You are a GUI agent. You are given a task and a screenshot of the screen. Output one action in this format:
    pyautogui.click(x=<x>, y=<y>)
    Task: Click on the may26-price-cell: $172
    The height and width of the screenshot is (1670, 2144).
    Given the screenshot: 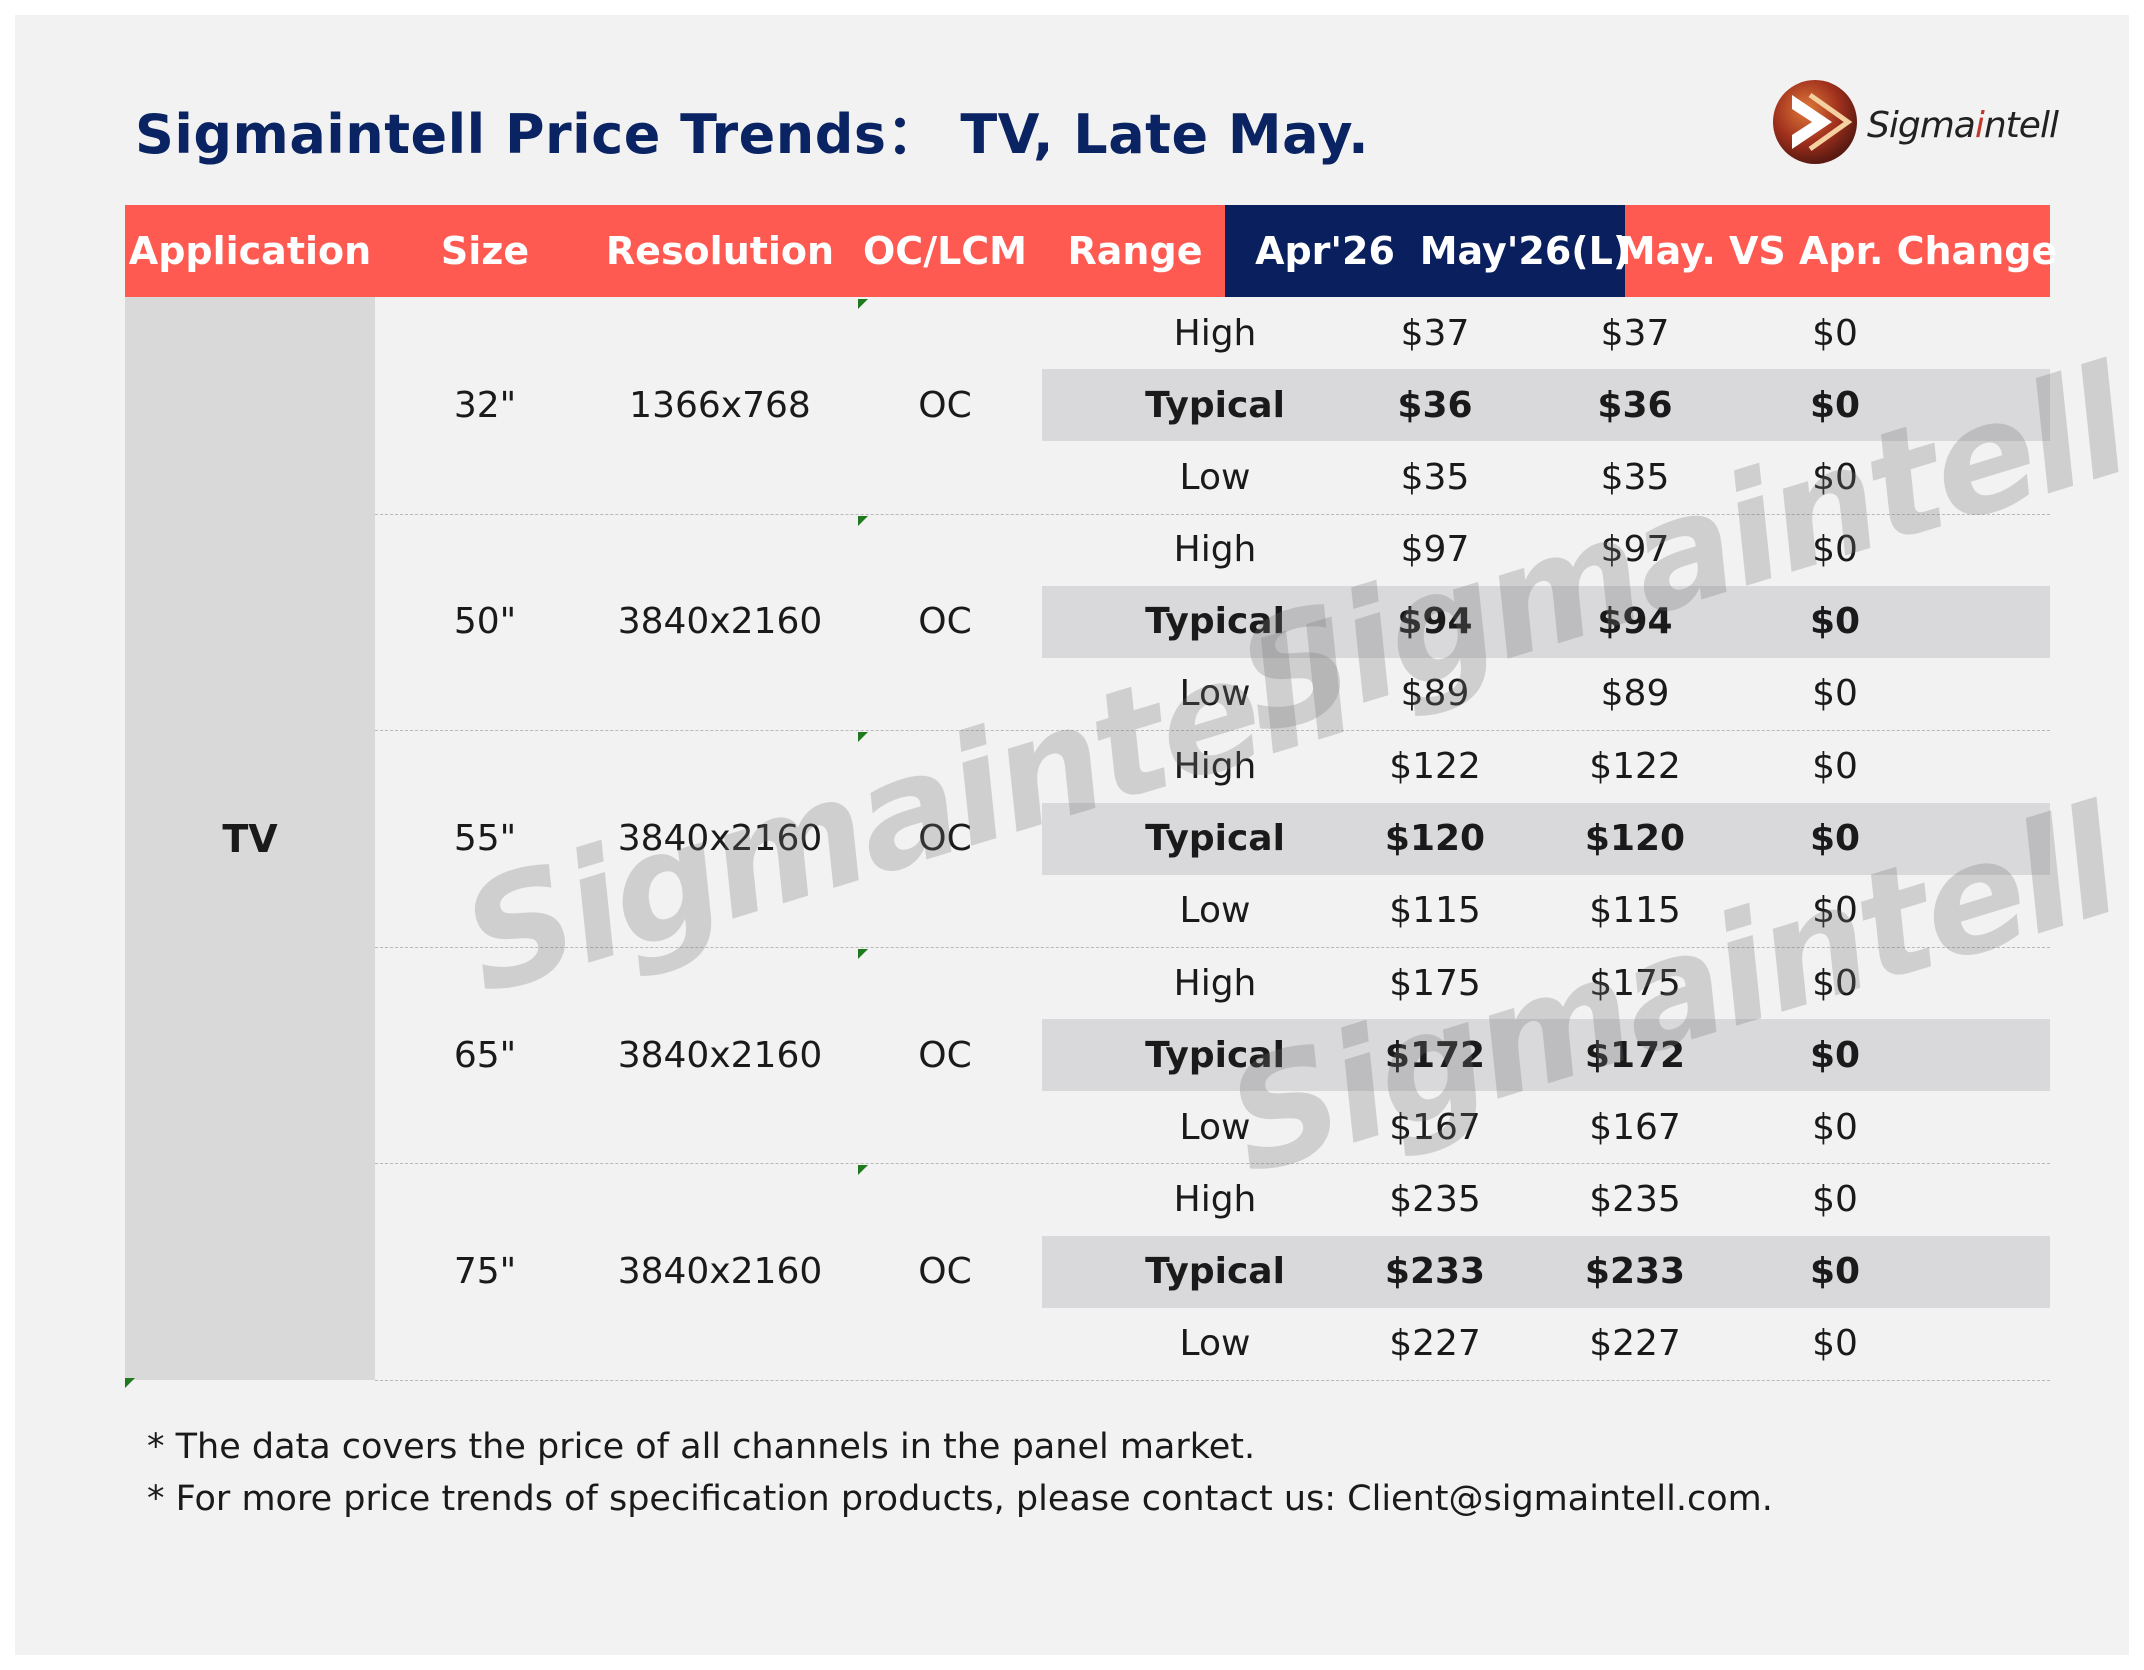 What is the action you would take?
    pyautogui.click(x=1635, y=1055)
    